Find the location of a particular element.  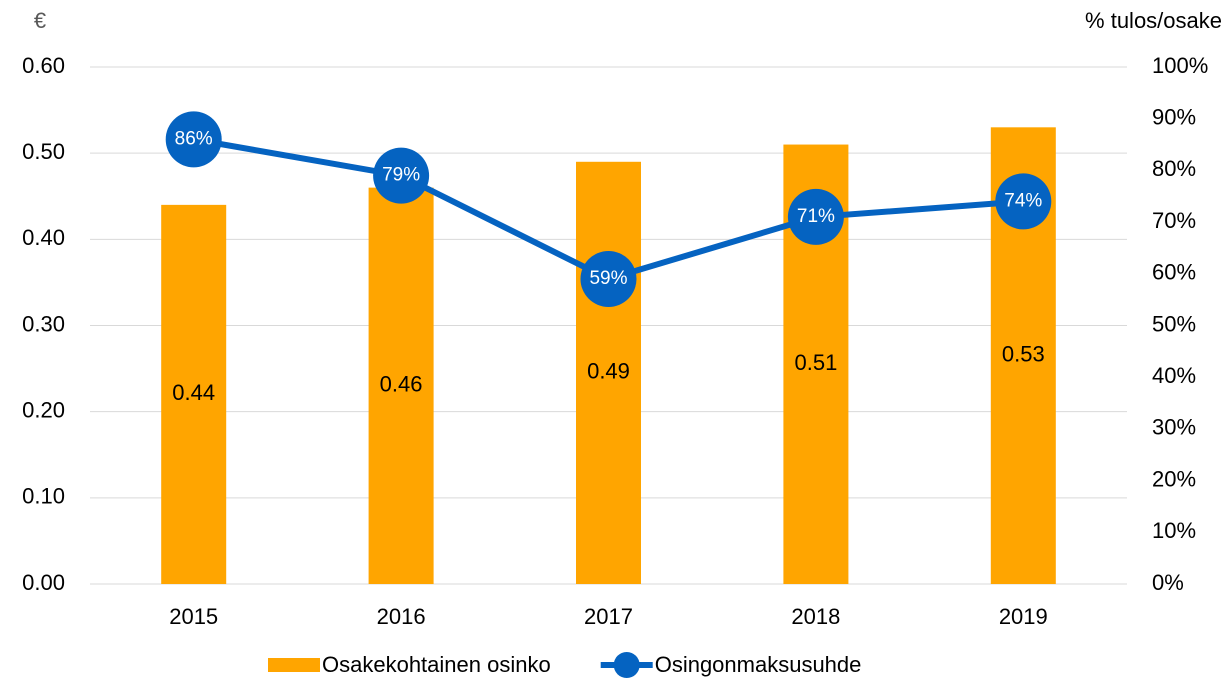

y2-tick-label: 100% is located at coordinates (1180, 65).